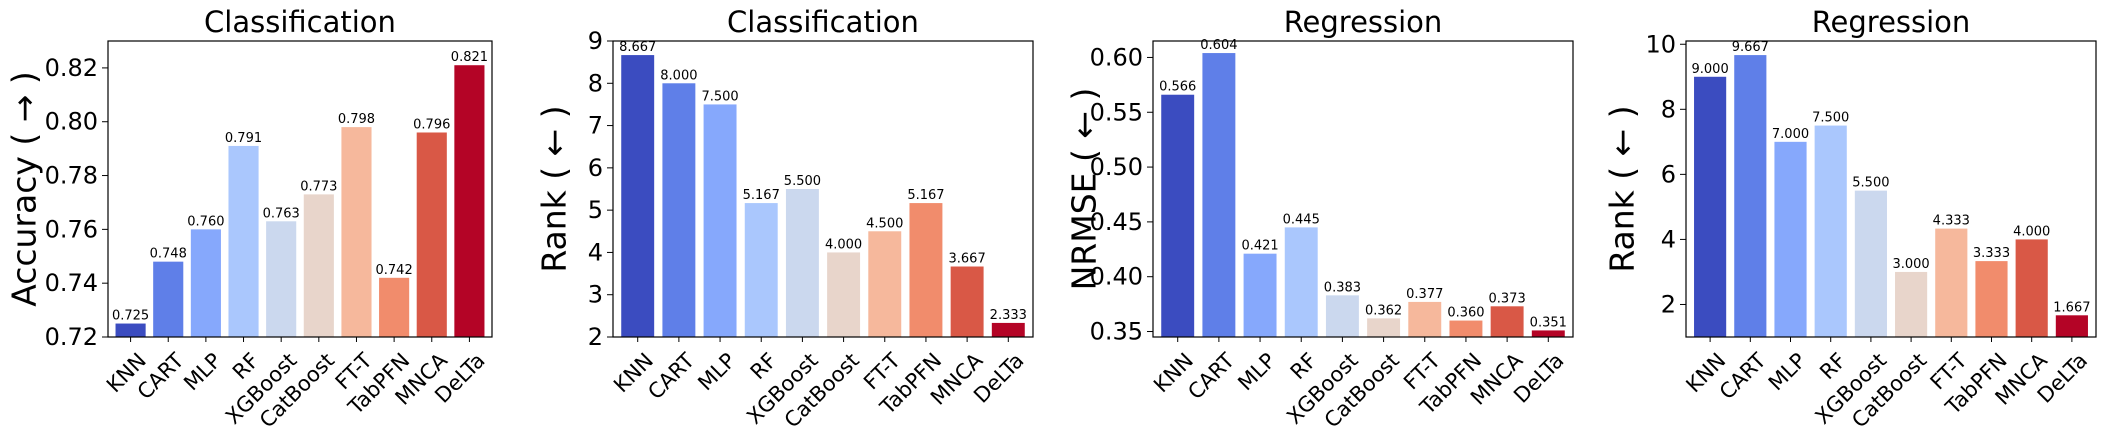  What do you see at coordinates (24, 189) in the screenshot?
I see `y-axis-label: Accuracy ( → )` at bounding box center [24, 189].